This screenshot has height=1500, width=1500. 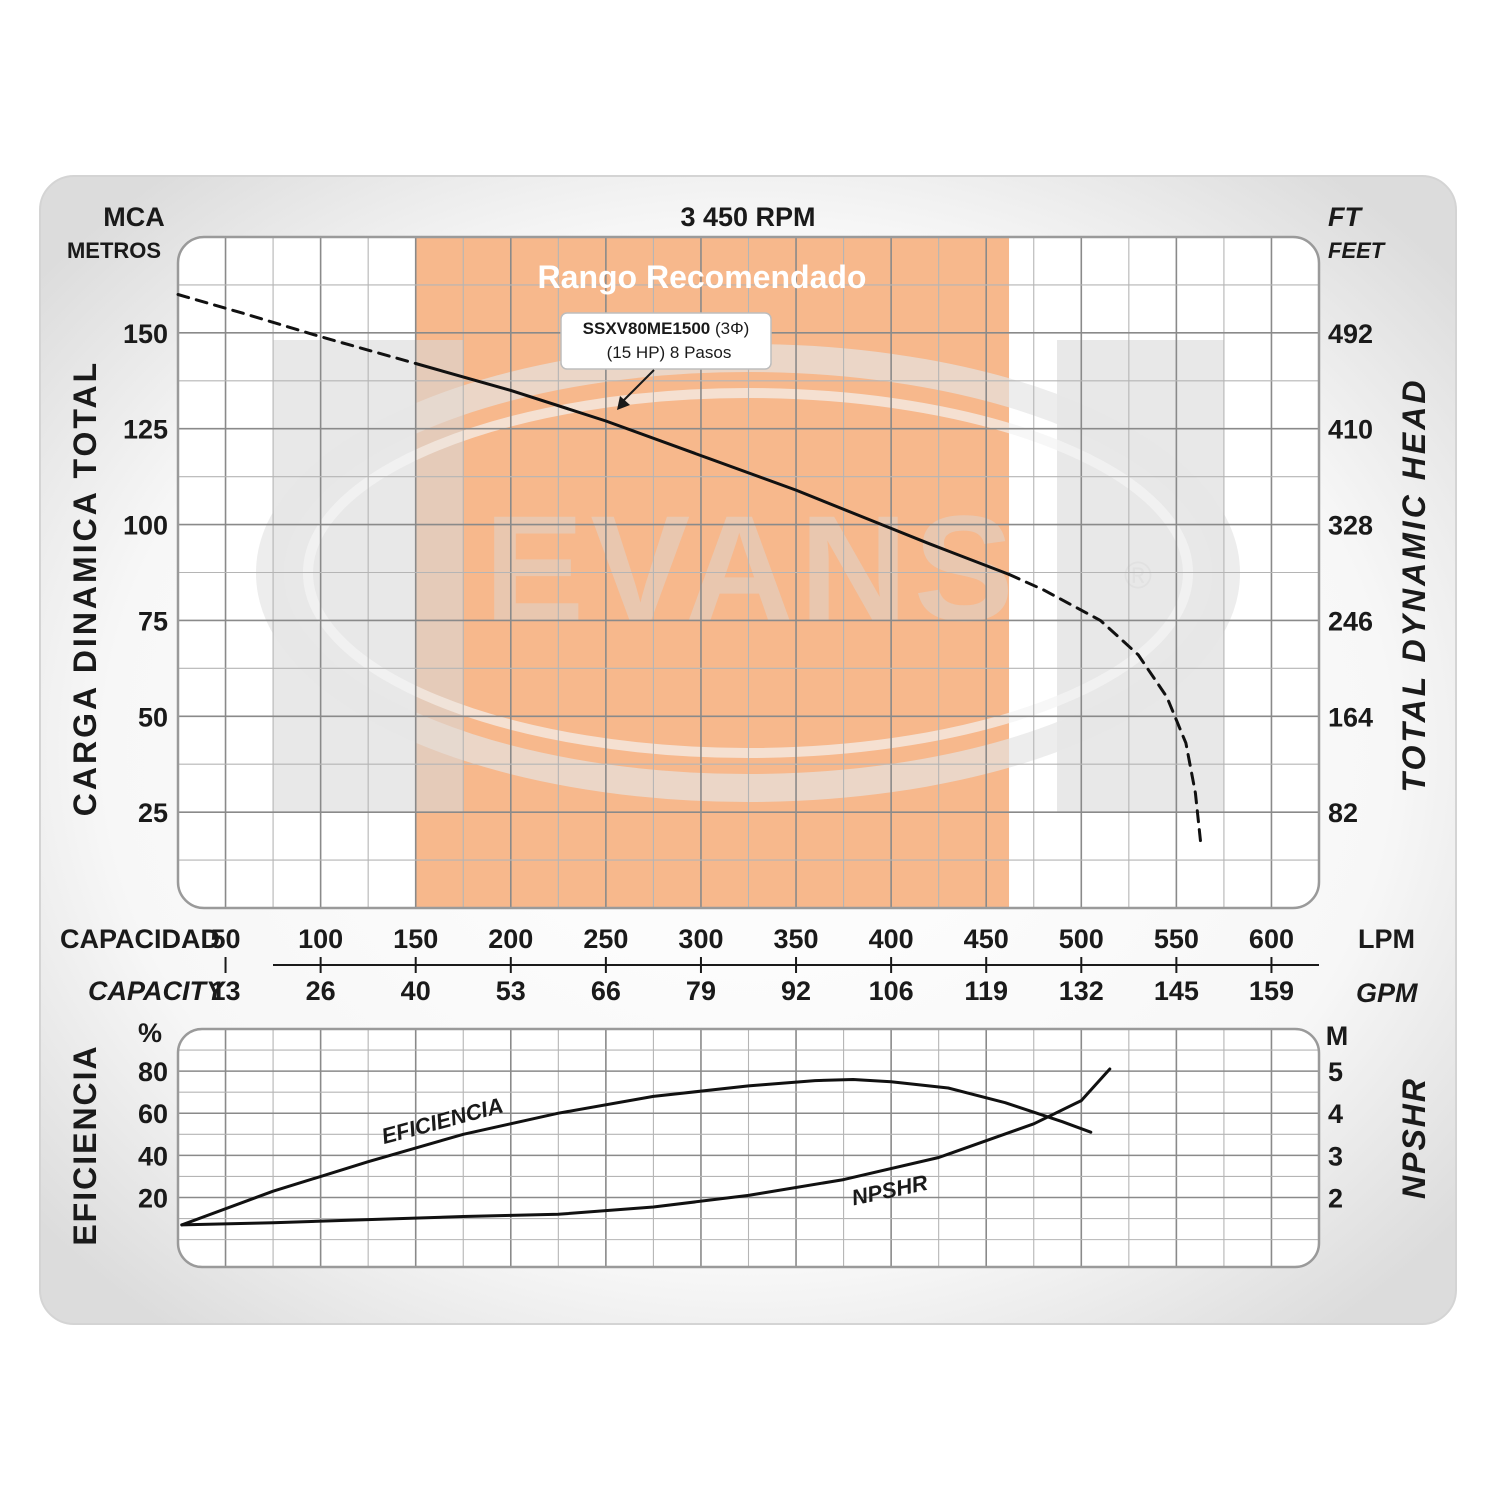 I want to click on x-tick-label-gpm: 159, so click(x=1271, y=991).